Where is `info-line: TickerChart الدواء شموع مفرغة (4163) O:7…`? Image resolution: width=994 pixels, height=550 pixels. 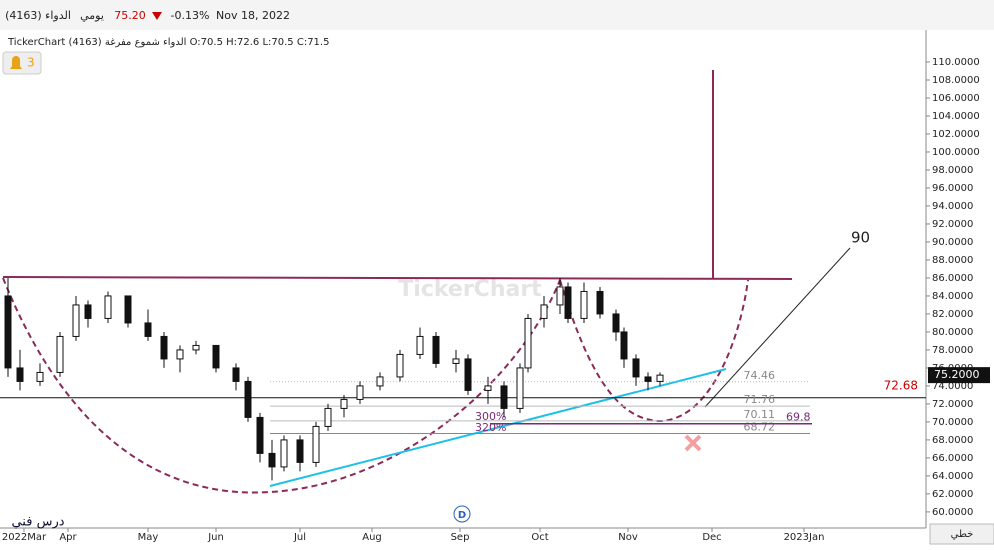
info-line: TickerChart الدواء شموع مفرغة (4163) O:7… is located at coordinates (168, 42).